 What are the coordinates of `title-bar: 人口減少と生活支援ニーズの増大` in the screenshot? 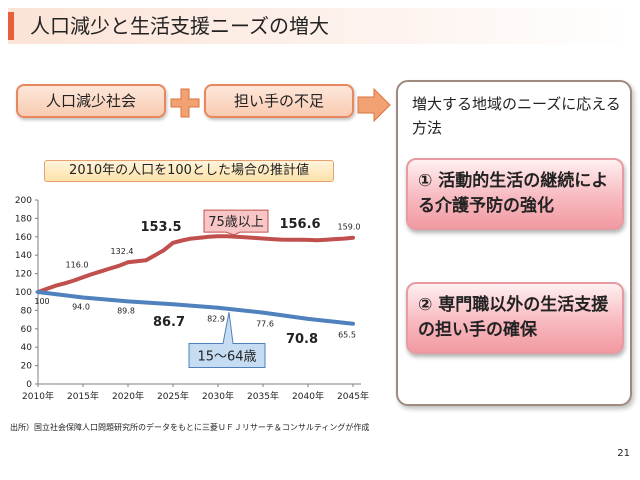 It's located at (320, 26).